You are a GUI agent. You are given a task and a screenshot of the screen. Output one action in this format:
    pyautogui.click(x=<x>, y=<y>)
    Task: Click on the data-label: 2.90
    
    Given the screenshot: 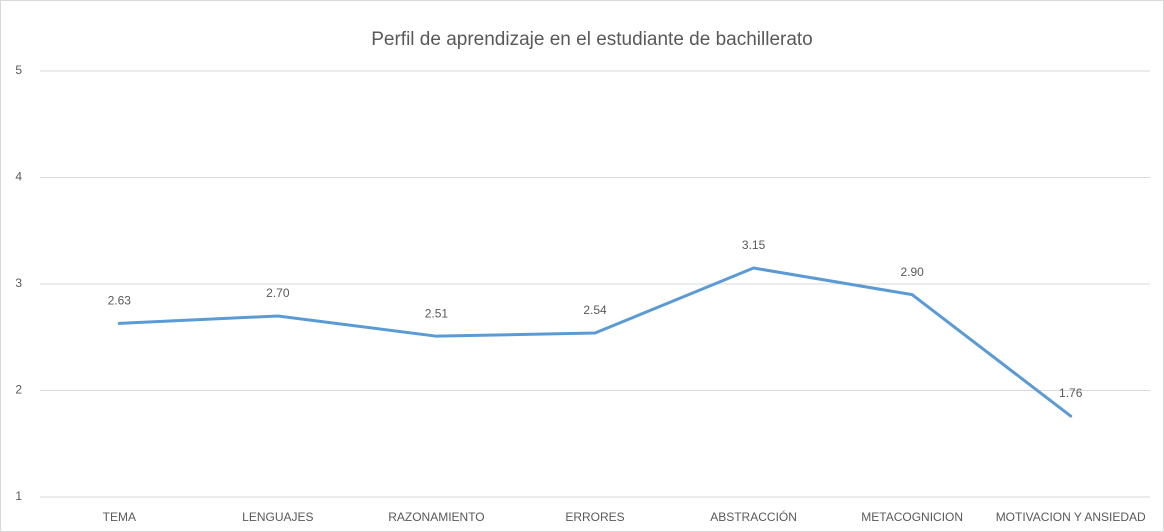 What is the action you would take?
    pyautogui.click(x=912, y=272)
    